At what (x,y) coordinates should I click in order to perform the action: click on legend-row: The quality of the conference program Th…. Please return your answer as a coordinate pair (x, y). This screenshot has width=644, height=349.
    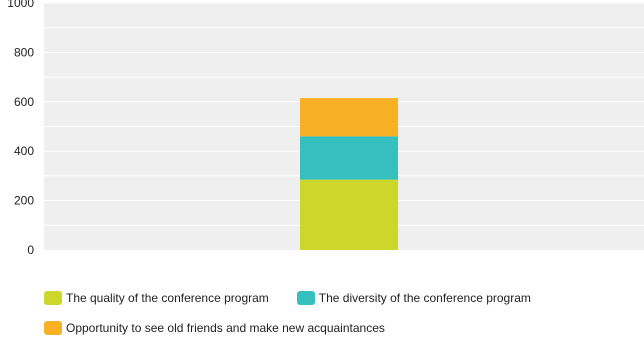
    Looking at the image, I should click on (339, 298).